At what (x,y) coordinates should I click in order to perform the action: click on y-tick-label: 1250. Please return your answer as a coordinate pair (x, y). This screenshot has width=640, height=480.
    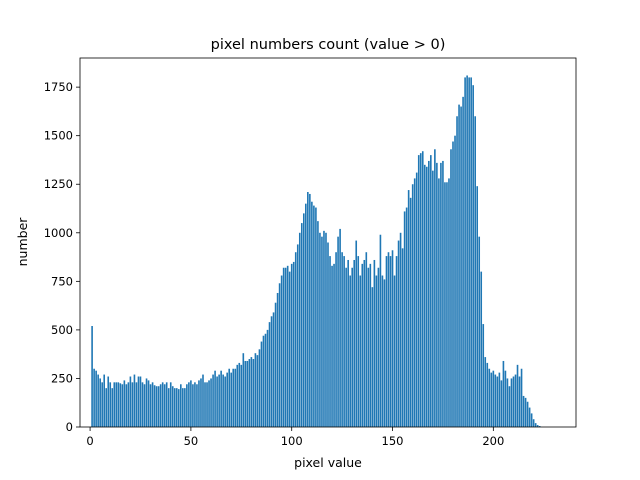
    Looking at the image, I should click on (58, 184).